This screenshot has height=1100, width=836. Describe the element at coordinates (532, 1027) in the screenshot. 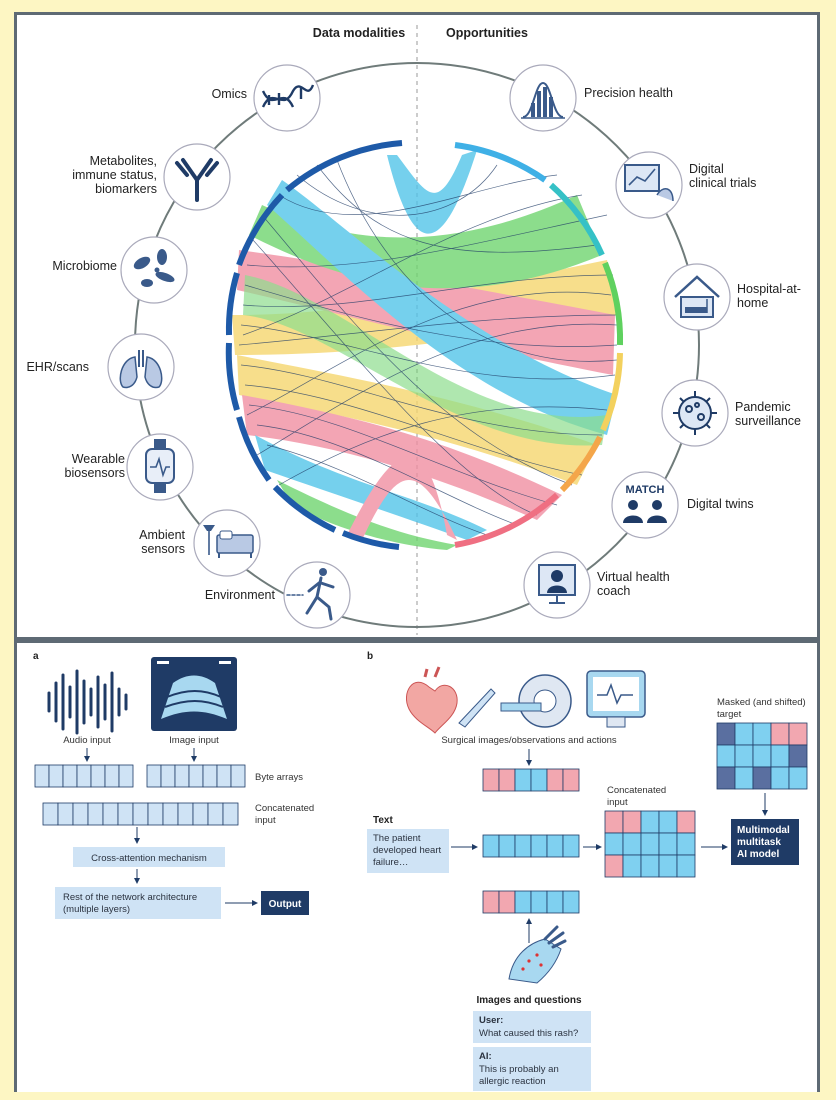

I see `user-question-box` at that location.